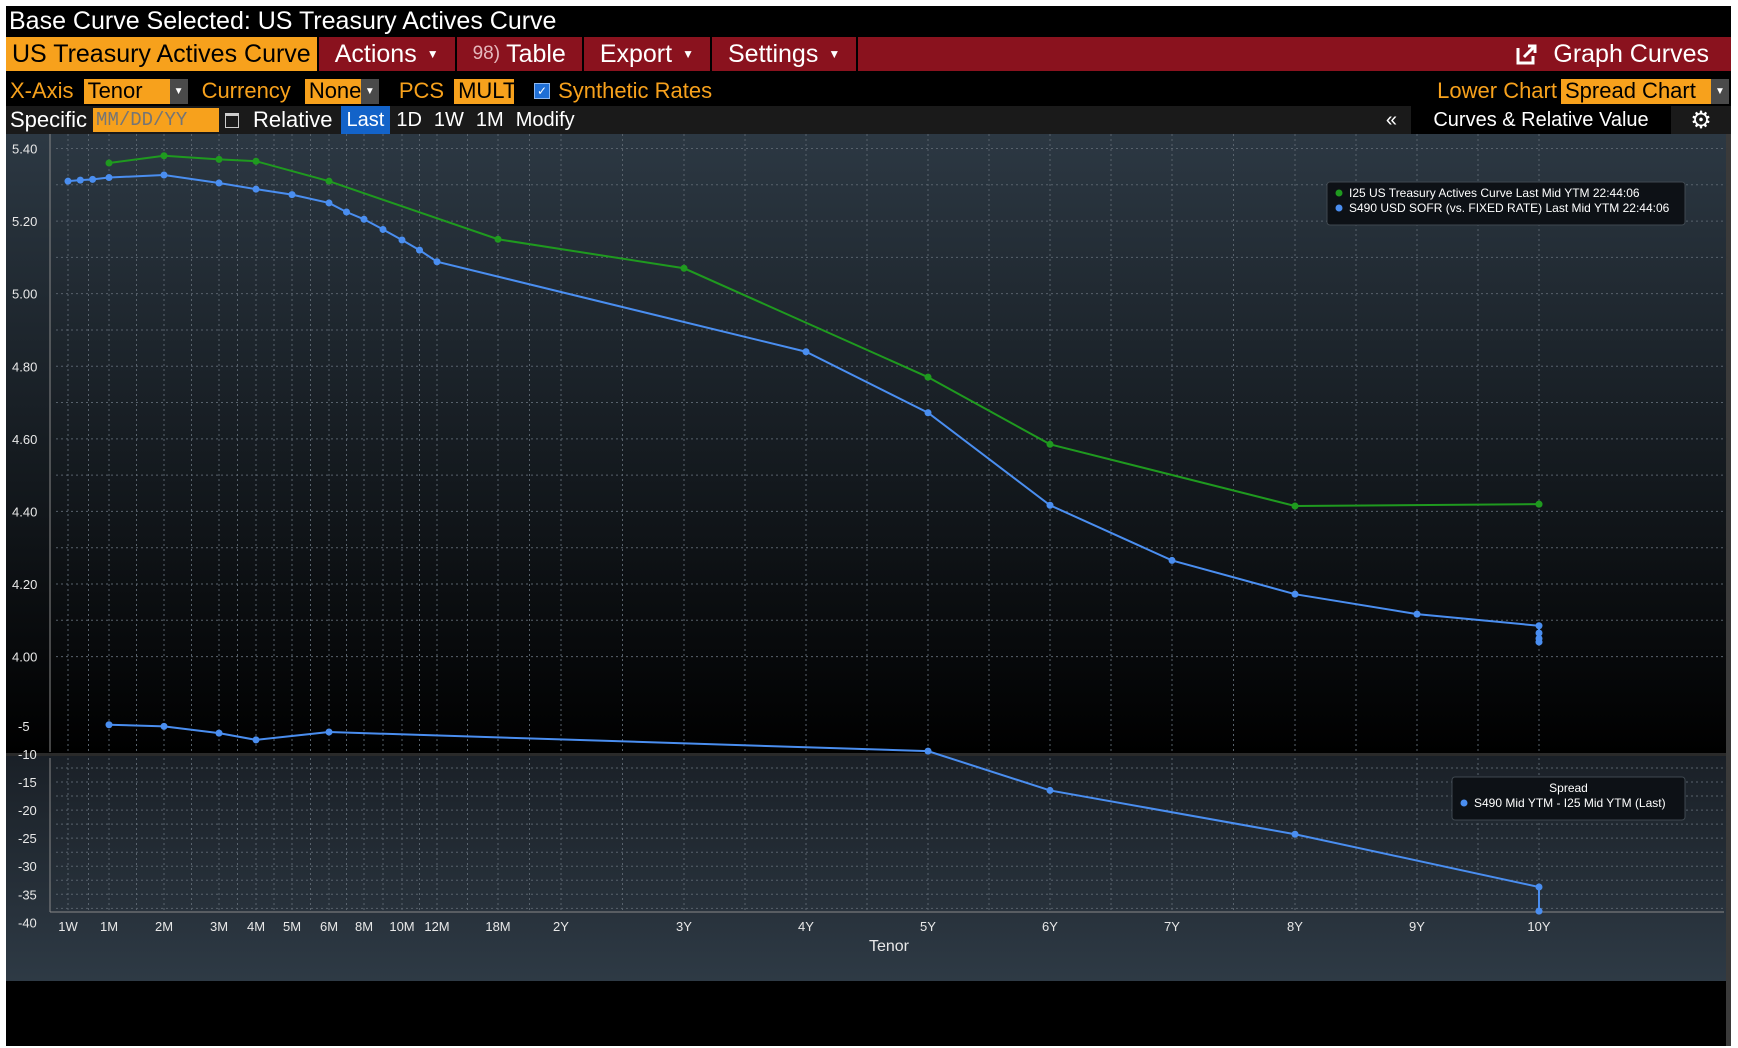 This screenshot has width=1738, height=1048. I want to click on export-menu: Export ▼, so click(648, 54).